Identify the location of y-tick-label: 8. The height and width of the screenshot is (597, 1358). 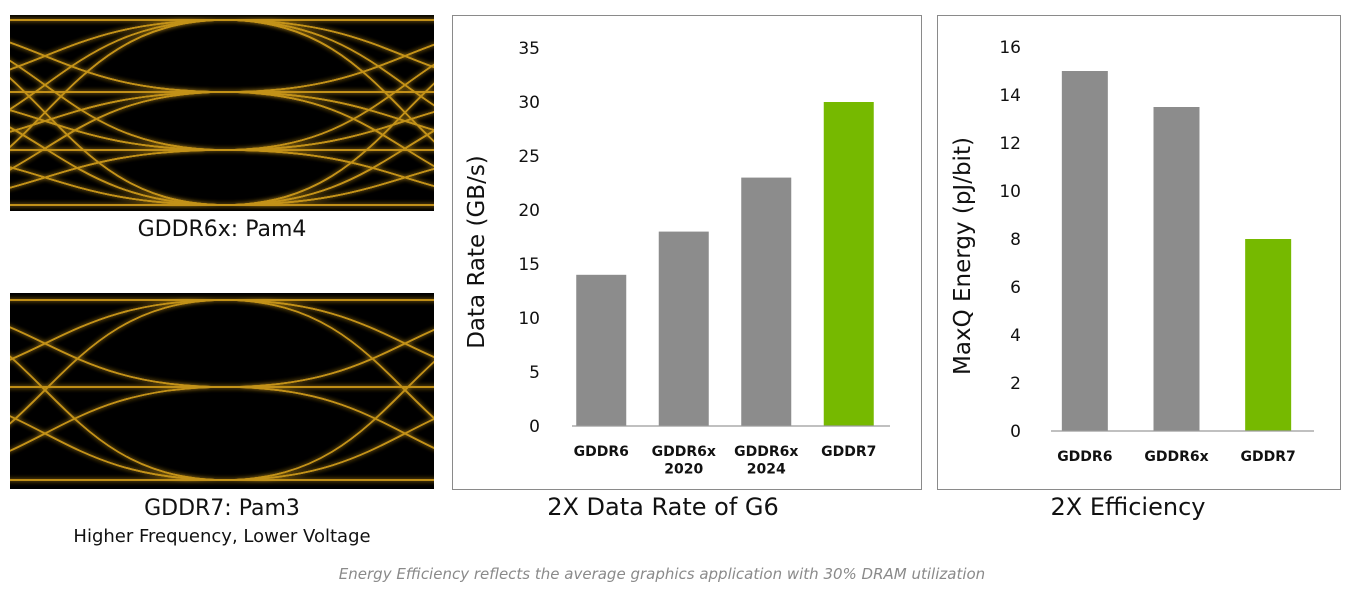
(1015, 240).